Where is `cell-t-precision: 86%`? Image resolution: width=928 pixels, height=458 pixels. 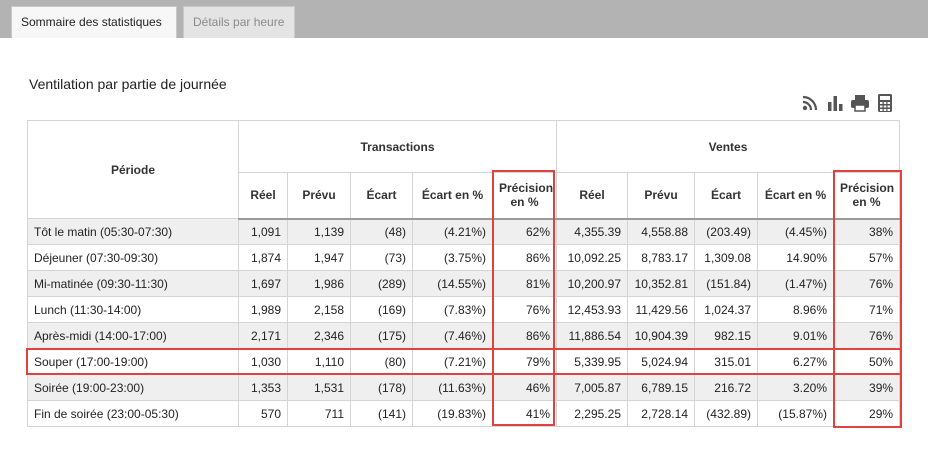 cell-t-precision: 86% is located at coordinates (524, 257).